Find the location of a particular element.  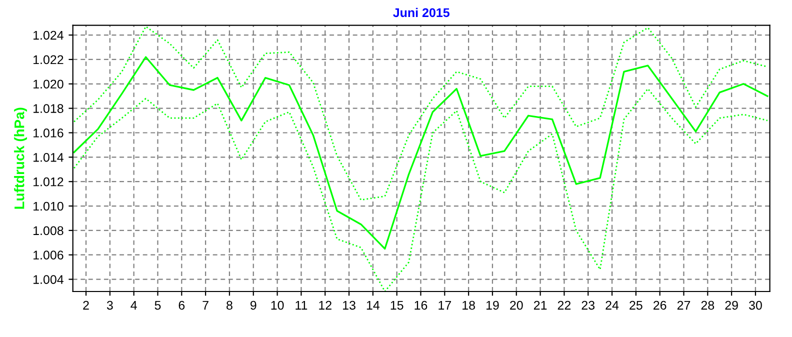

y-tick-label: 1.018 is located at coordinates (49, 108).